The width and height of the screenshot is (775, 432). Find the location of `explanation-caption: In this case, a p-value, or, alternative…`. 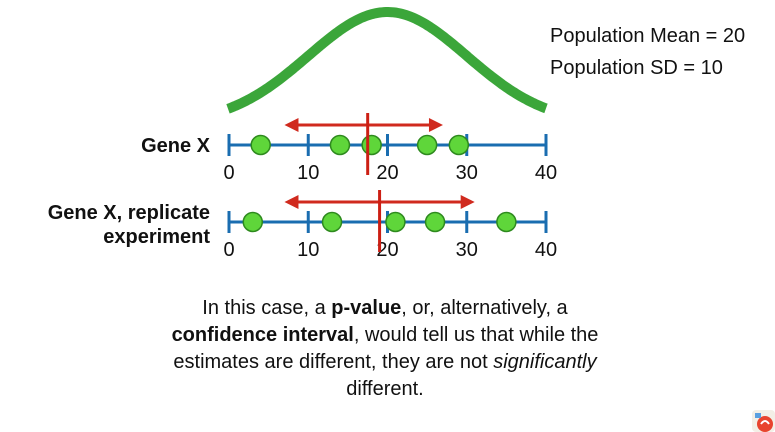

explanation-caption: In this case, a p-value, or, alternative… is located at coordinates (385, 349).